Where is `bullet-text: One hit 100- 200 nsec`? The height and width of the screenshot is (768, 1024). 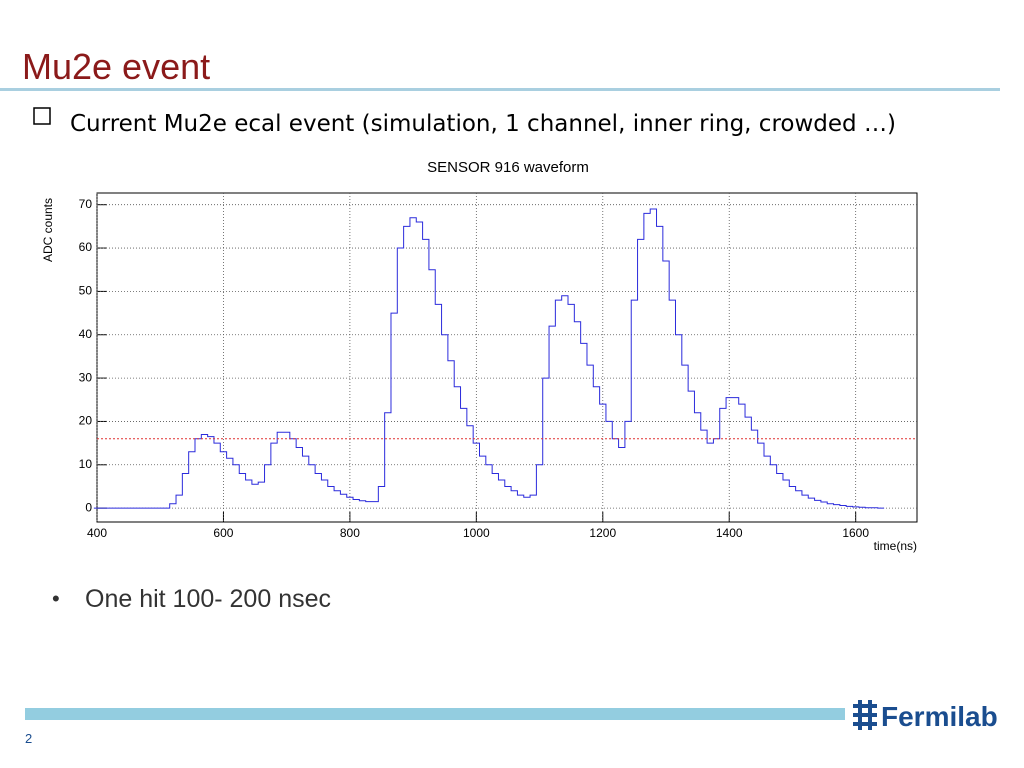 bullet-text: One hit 100- 200 nsec is located at coordinates (208, 599).